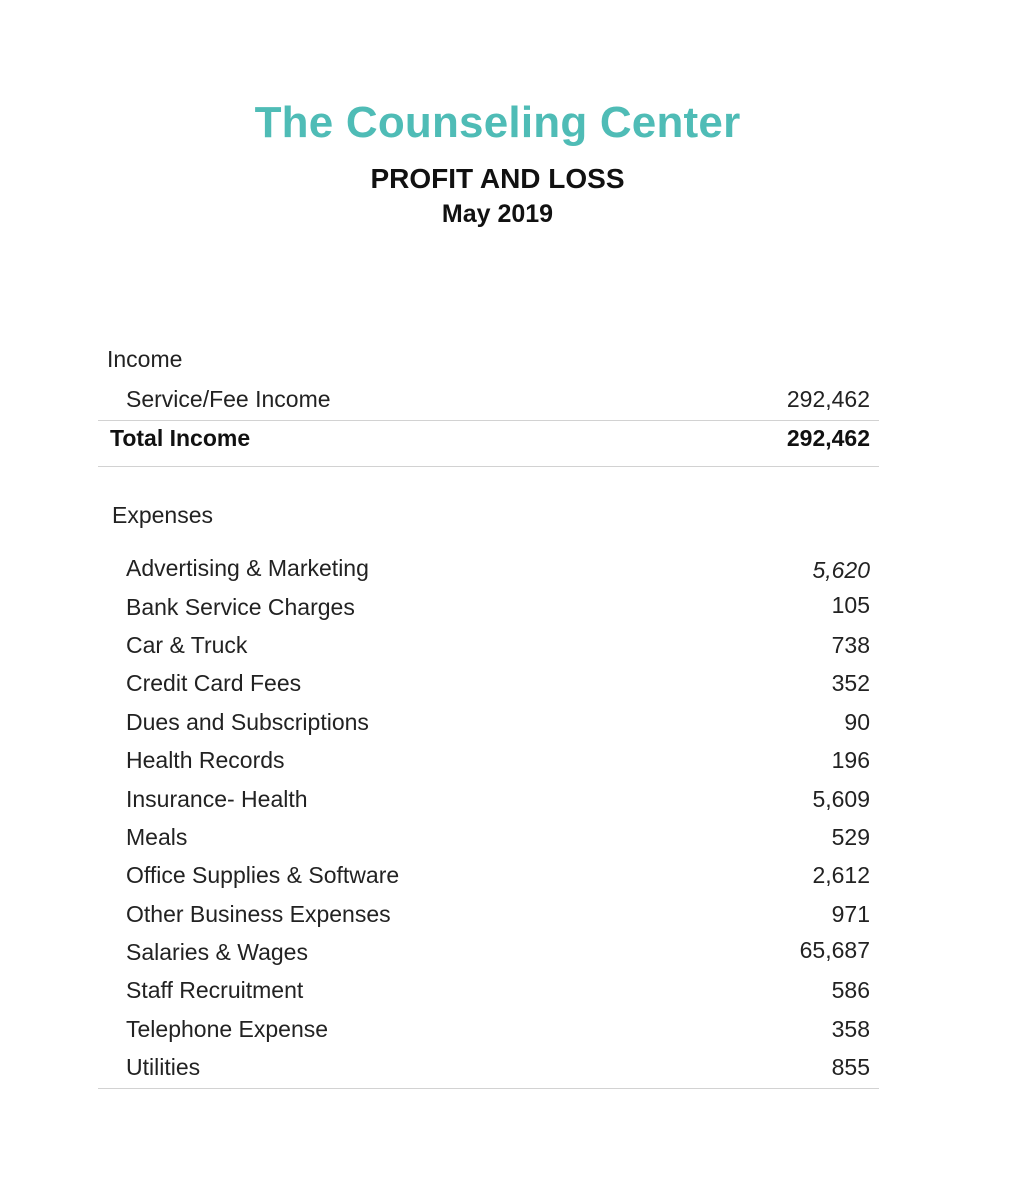 The width and height of the screenshot is (1032, 1193). Describe the element at coordinates (157, 837) in the screenshot. I see `expense-row-label: Meals` at that location.